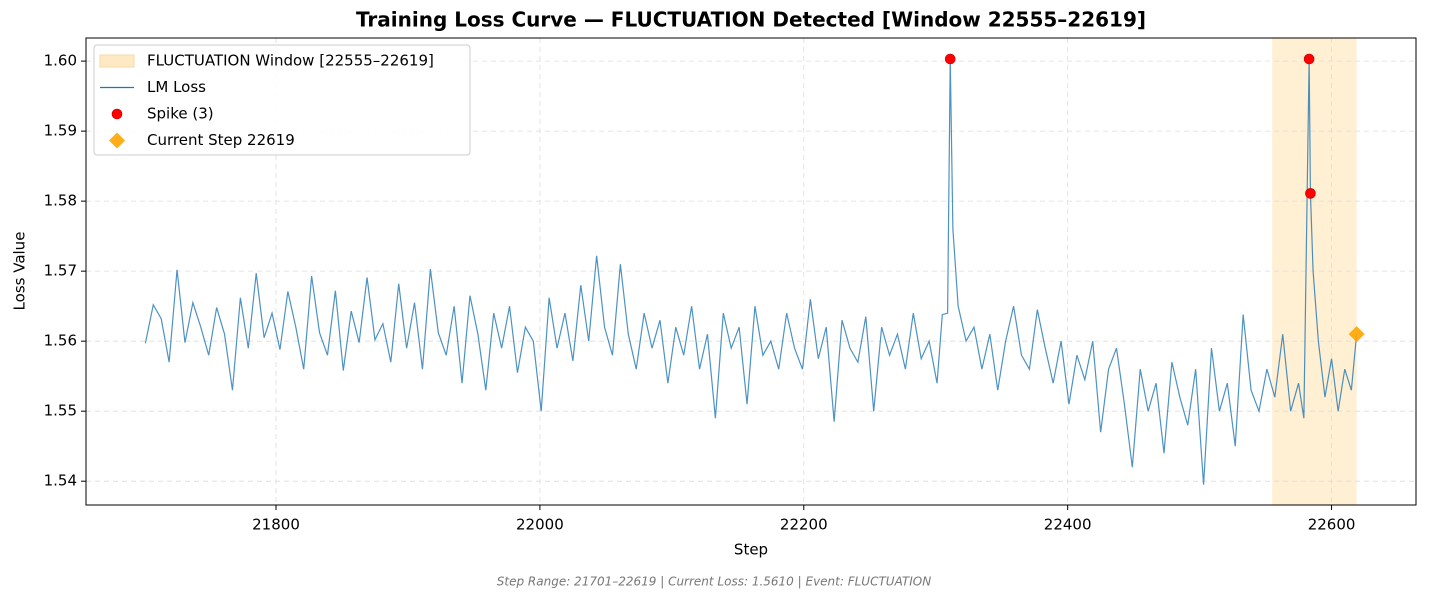  What do you see at coordinates (60, 201) in the screenshot?
I see `y-tick-label: 1.58` at bounding box center [60, 201].